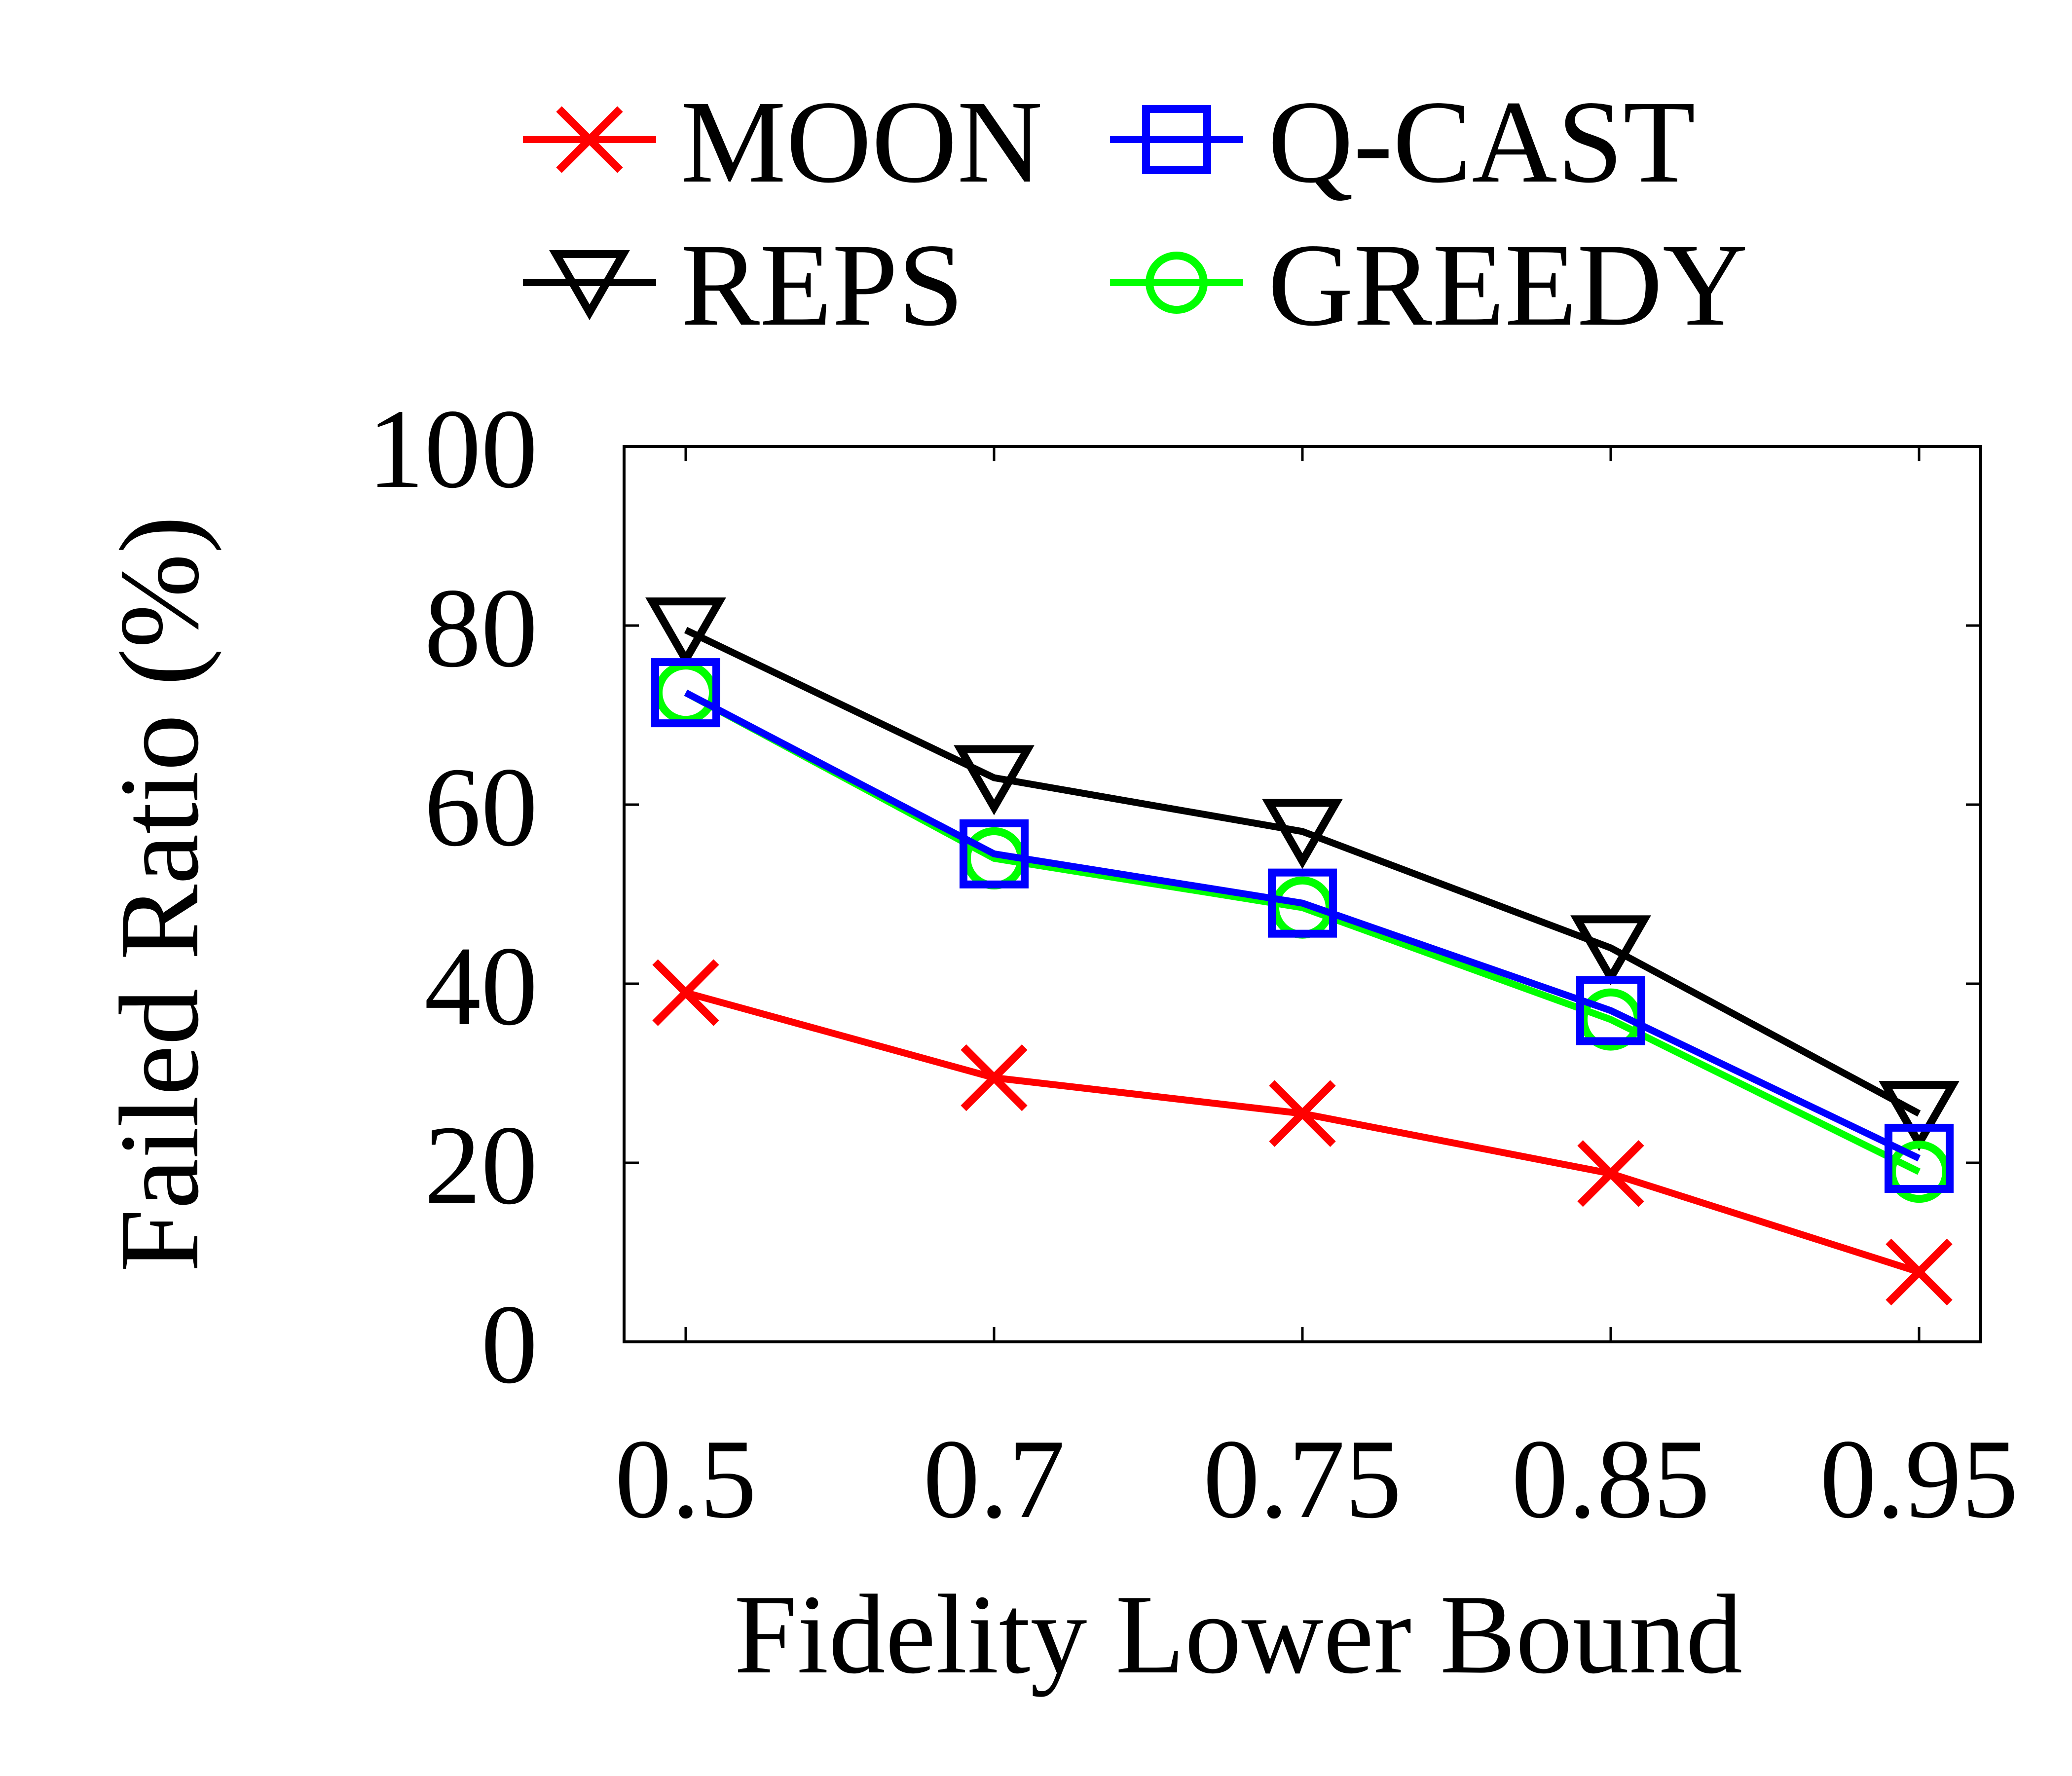  Describe the element at coordinates (453, 449) in the screenshot. I see `y-tick-label: 100` at that location.